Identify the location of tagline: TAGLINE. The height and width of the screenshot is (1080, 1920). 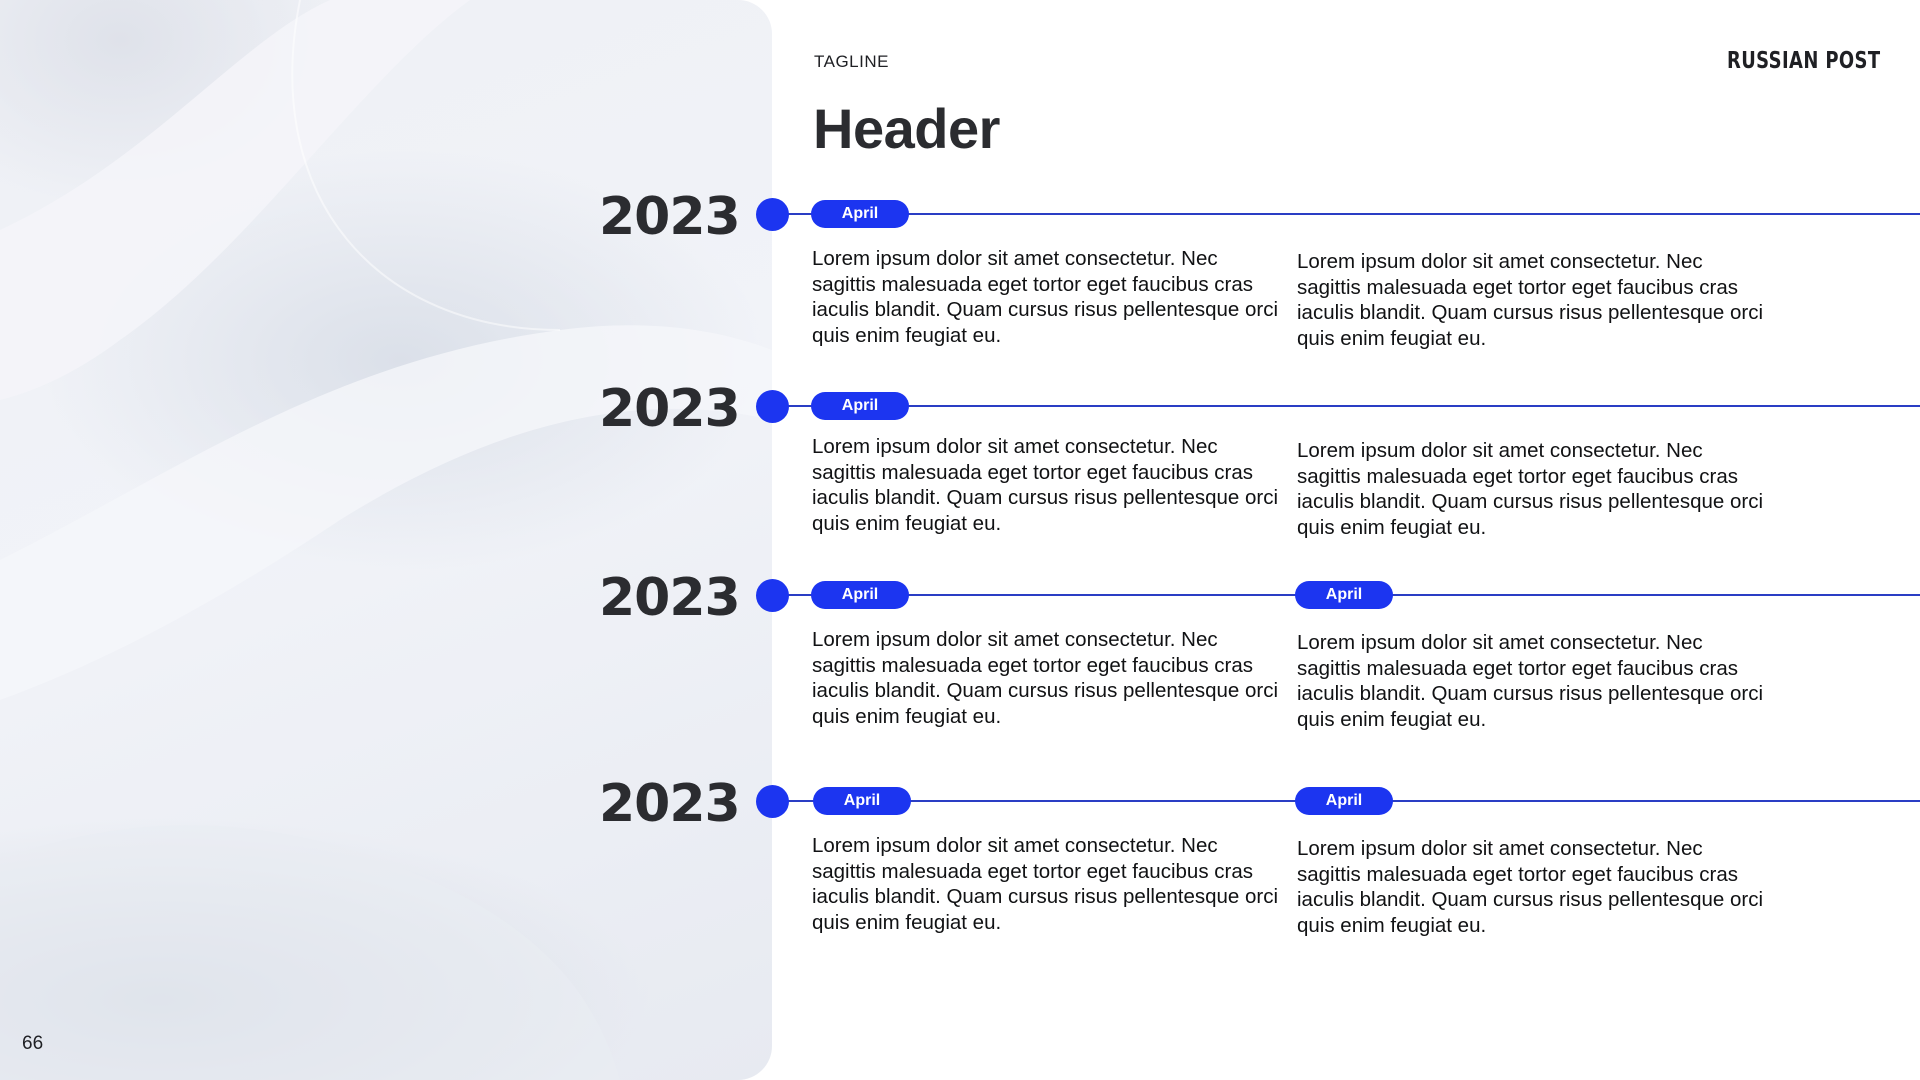
(851, 61).